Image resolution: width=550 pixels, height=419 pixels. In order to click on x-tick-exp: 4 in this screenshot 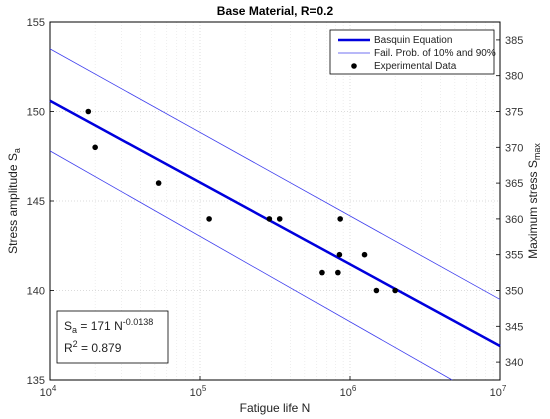, I will do `click(54, 388)`.